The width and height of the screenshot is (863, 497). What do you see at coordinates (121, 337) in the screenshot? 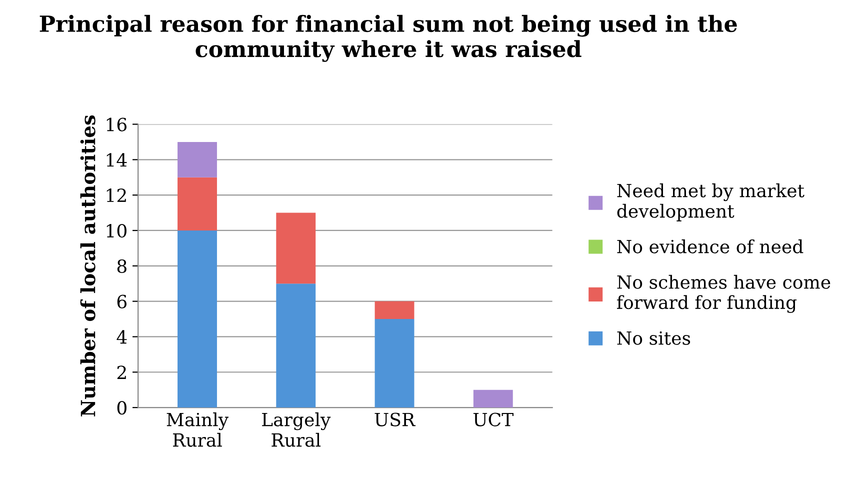
I see `y-tick-label: 4` at bounding box center [121, 337].